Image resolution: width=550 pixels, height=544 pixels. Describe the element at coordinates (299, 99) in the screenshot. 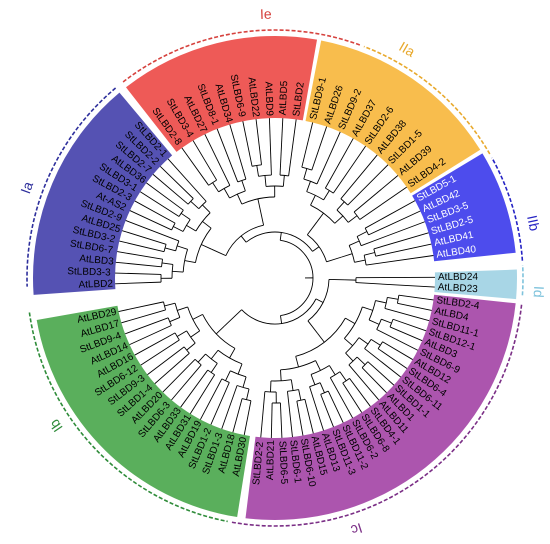

I see `leaf-label: StLBD2` at that location.